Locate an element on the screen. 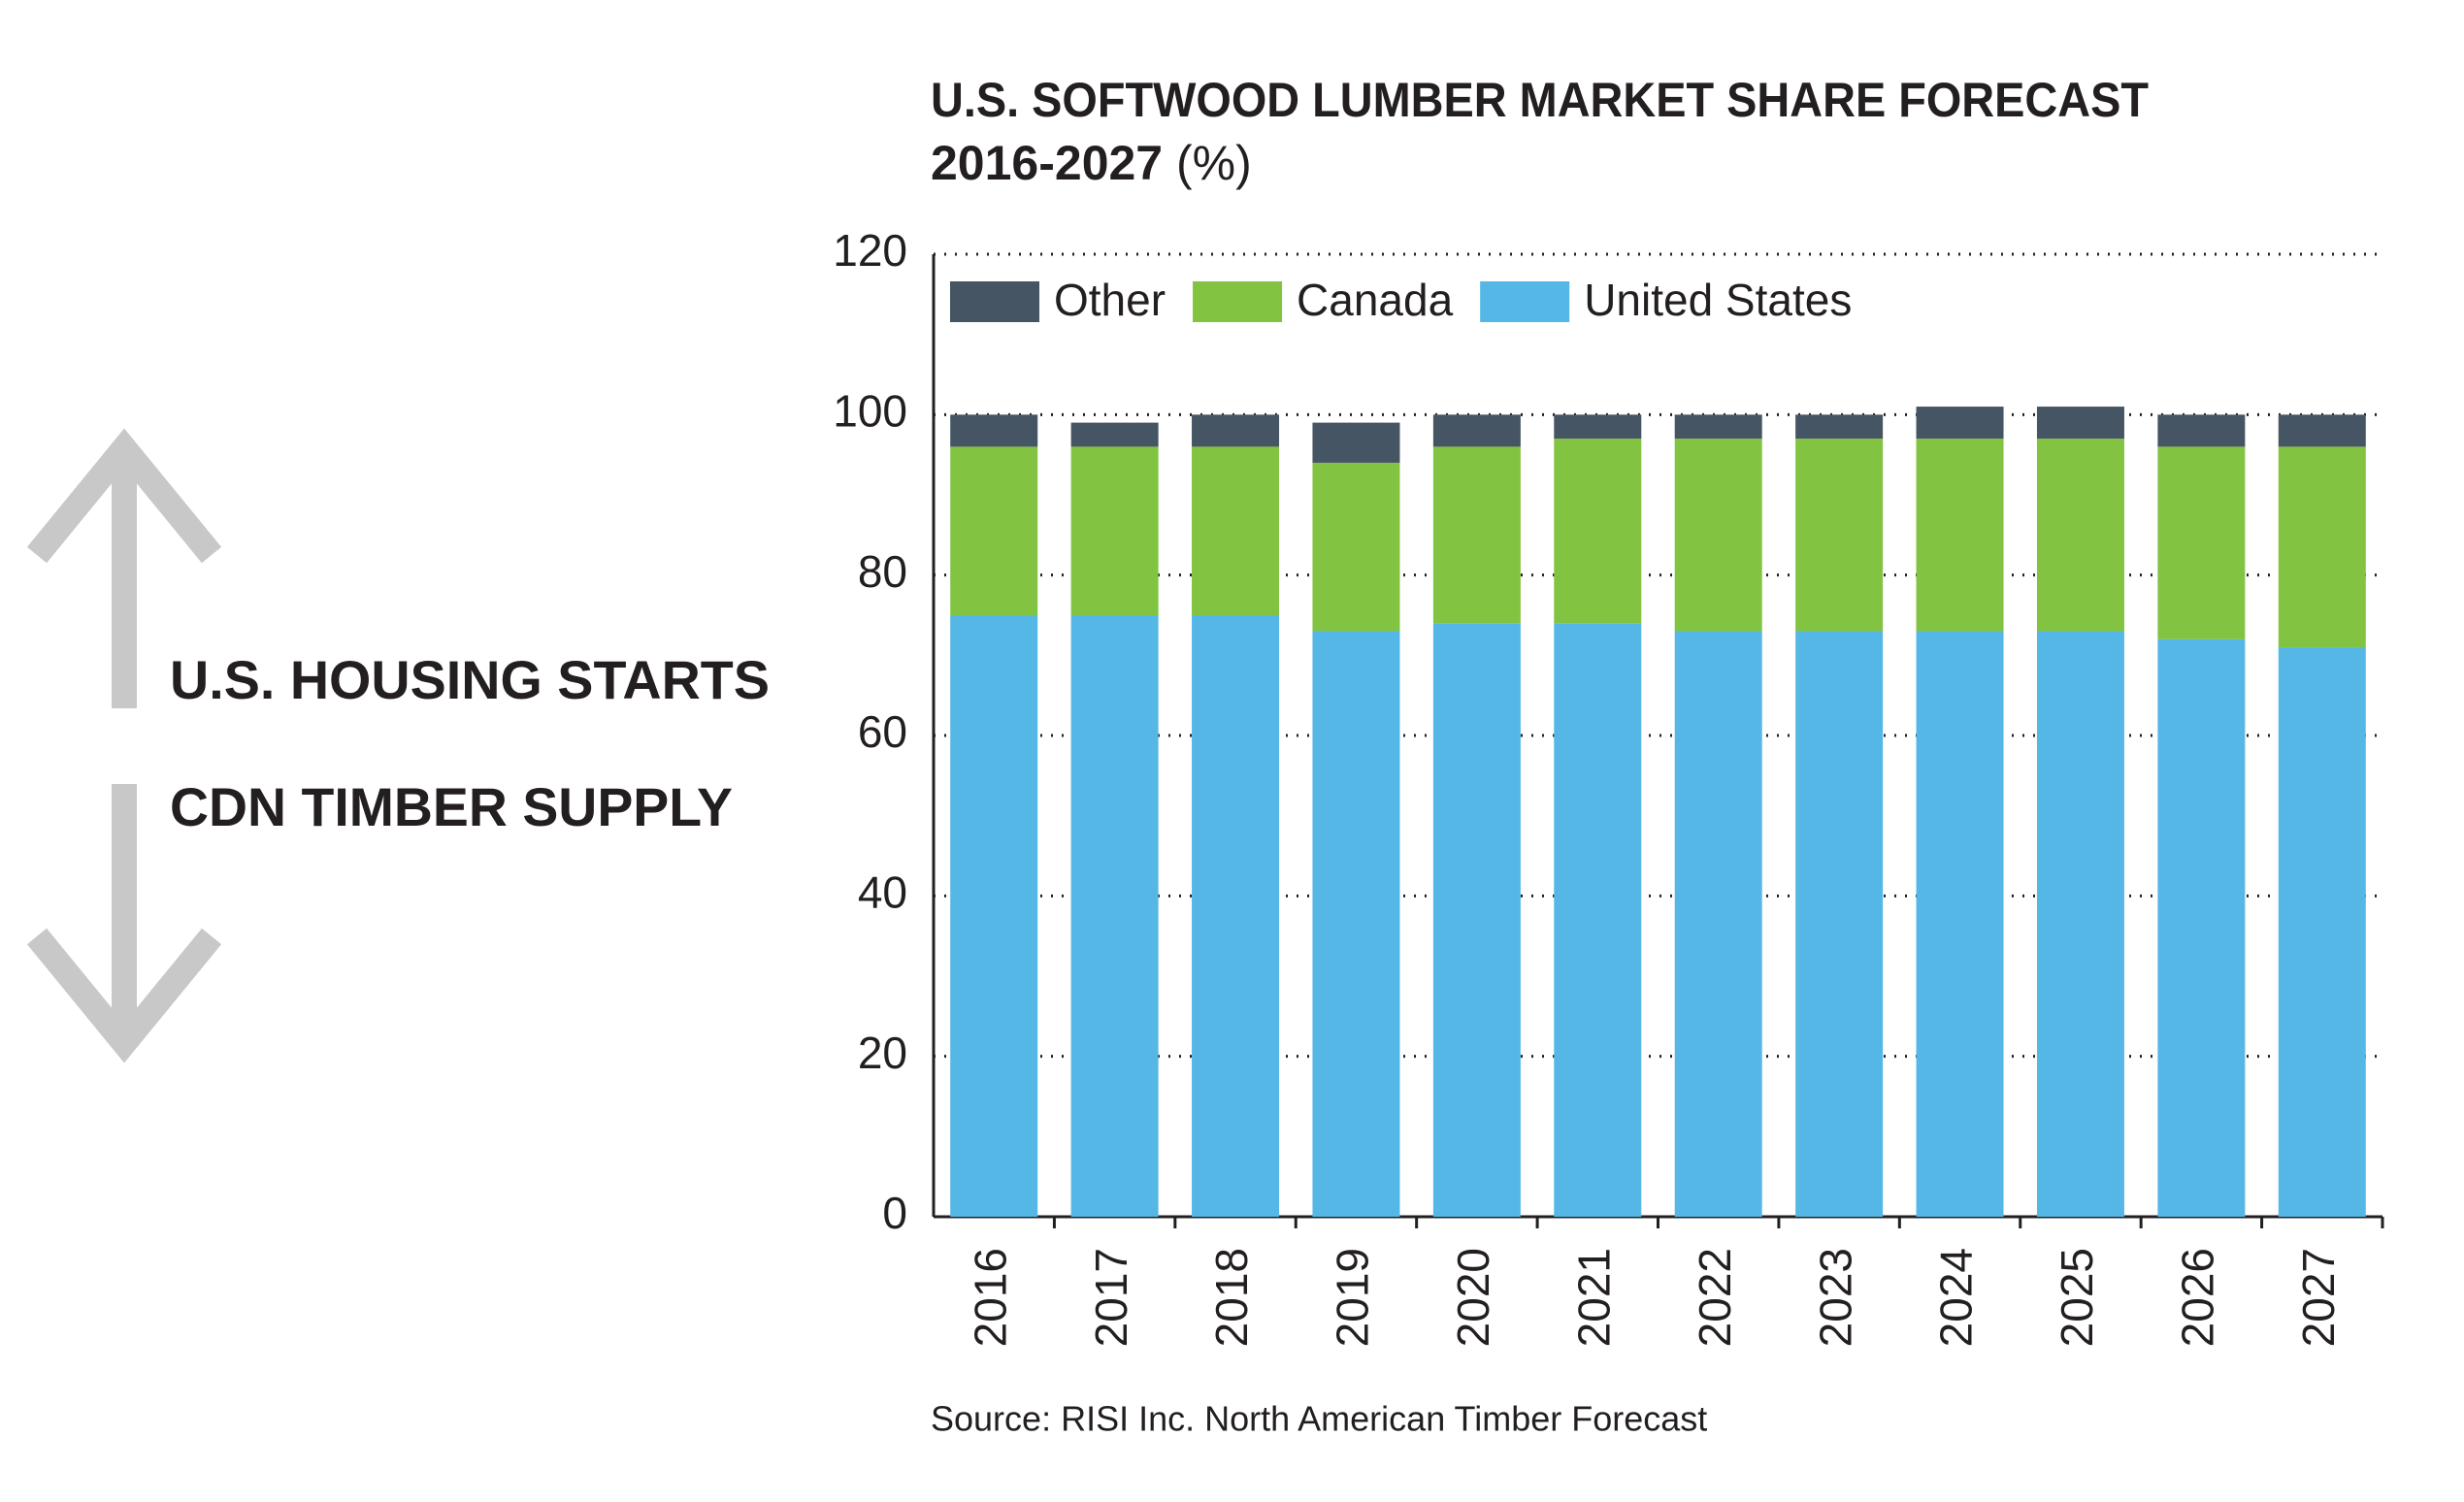 The height and width of the screenshot is (1502, 2464). x-tick-label: 2027 is located at coordinates (2318, 1297).